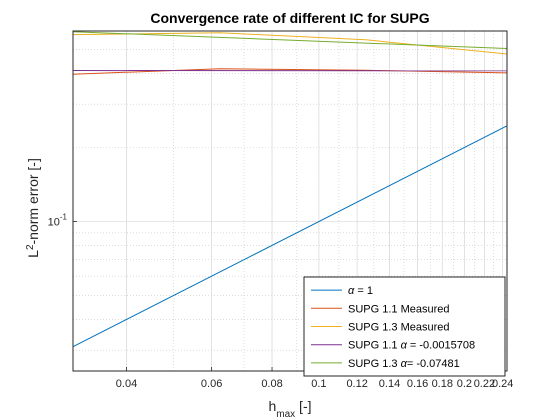  I want to click on legend-label-2: SUPG 1.1 Measured, so click(399, 309).